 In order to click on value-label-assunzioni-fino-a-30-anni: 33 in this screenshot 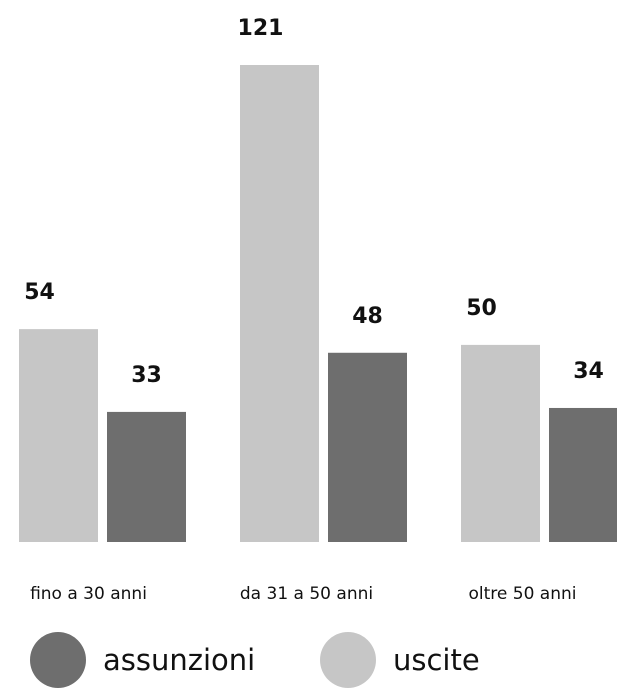, I will do `click(146, 375)`.